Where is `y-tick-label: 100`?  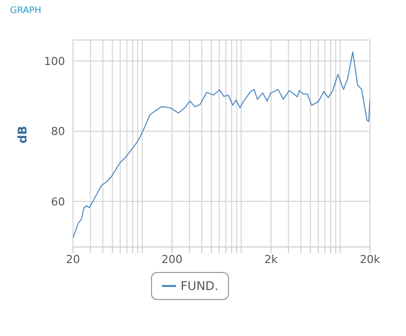 y-tick-label: 100 is located at coordinates (54, 61).